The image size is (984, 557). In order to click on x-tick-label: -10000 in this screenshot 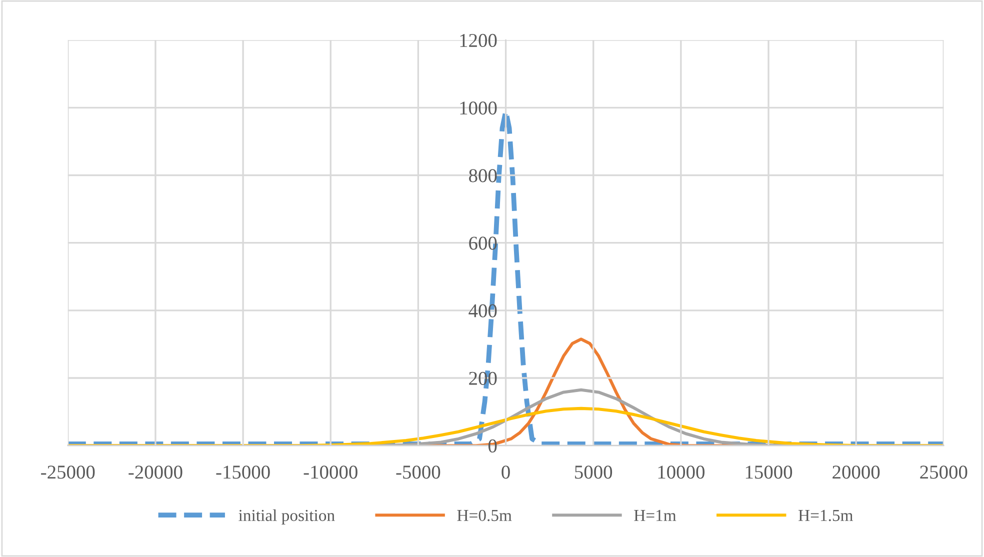, I will do `click(331, 472)`.